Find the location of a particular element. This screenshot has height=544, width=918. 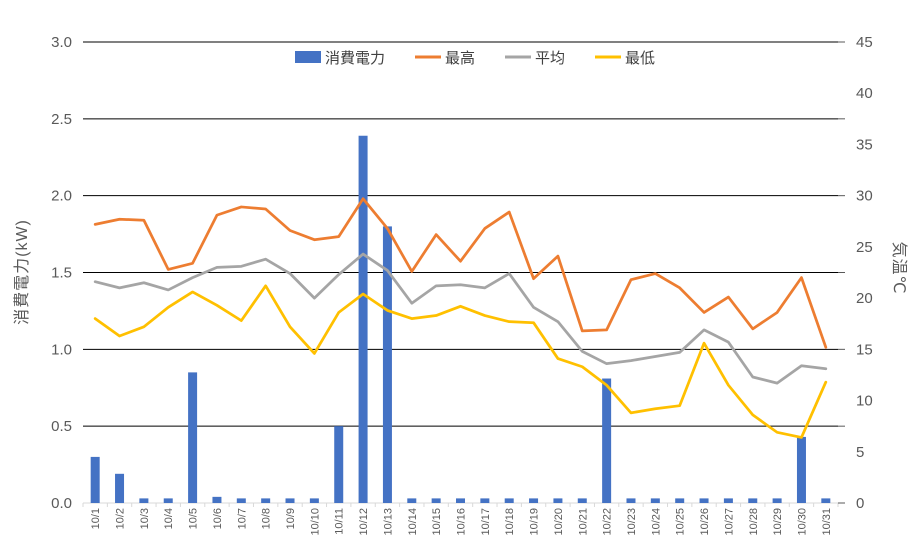

x-axis-label: 10/6 is located at coordinates (218, 518).